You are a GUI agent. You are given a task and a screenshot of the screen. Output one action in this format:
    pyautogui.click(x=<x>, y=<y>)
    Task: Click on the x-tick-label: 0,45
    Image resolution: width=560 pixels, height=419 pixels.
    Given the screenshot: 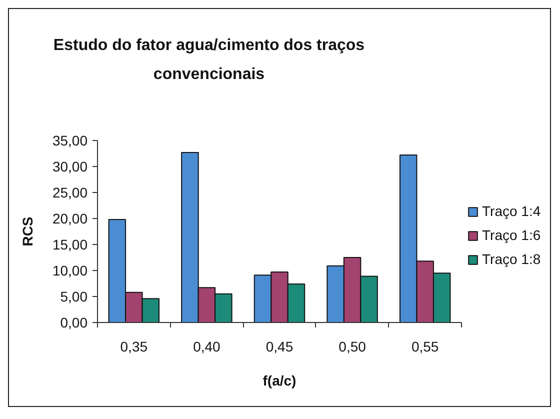 What is the action you would take?
    pyautogui.click(x=280, y=346)
    